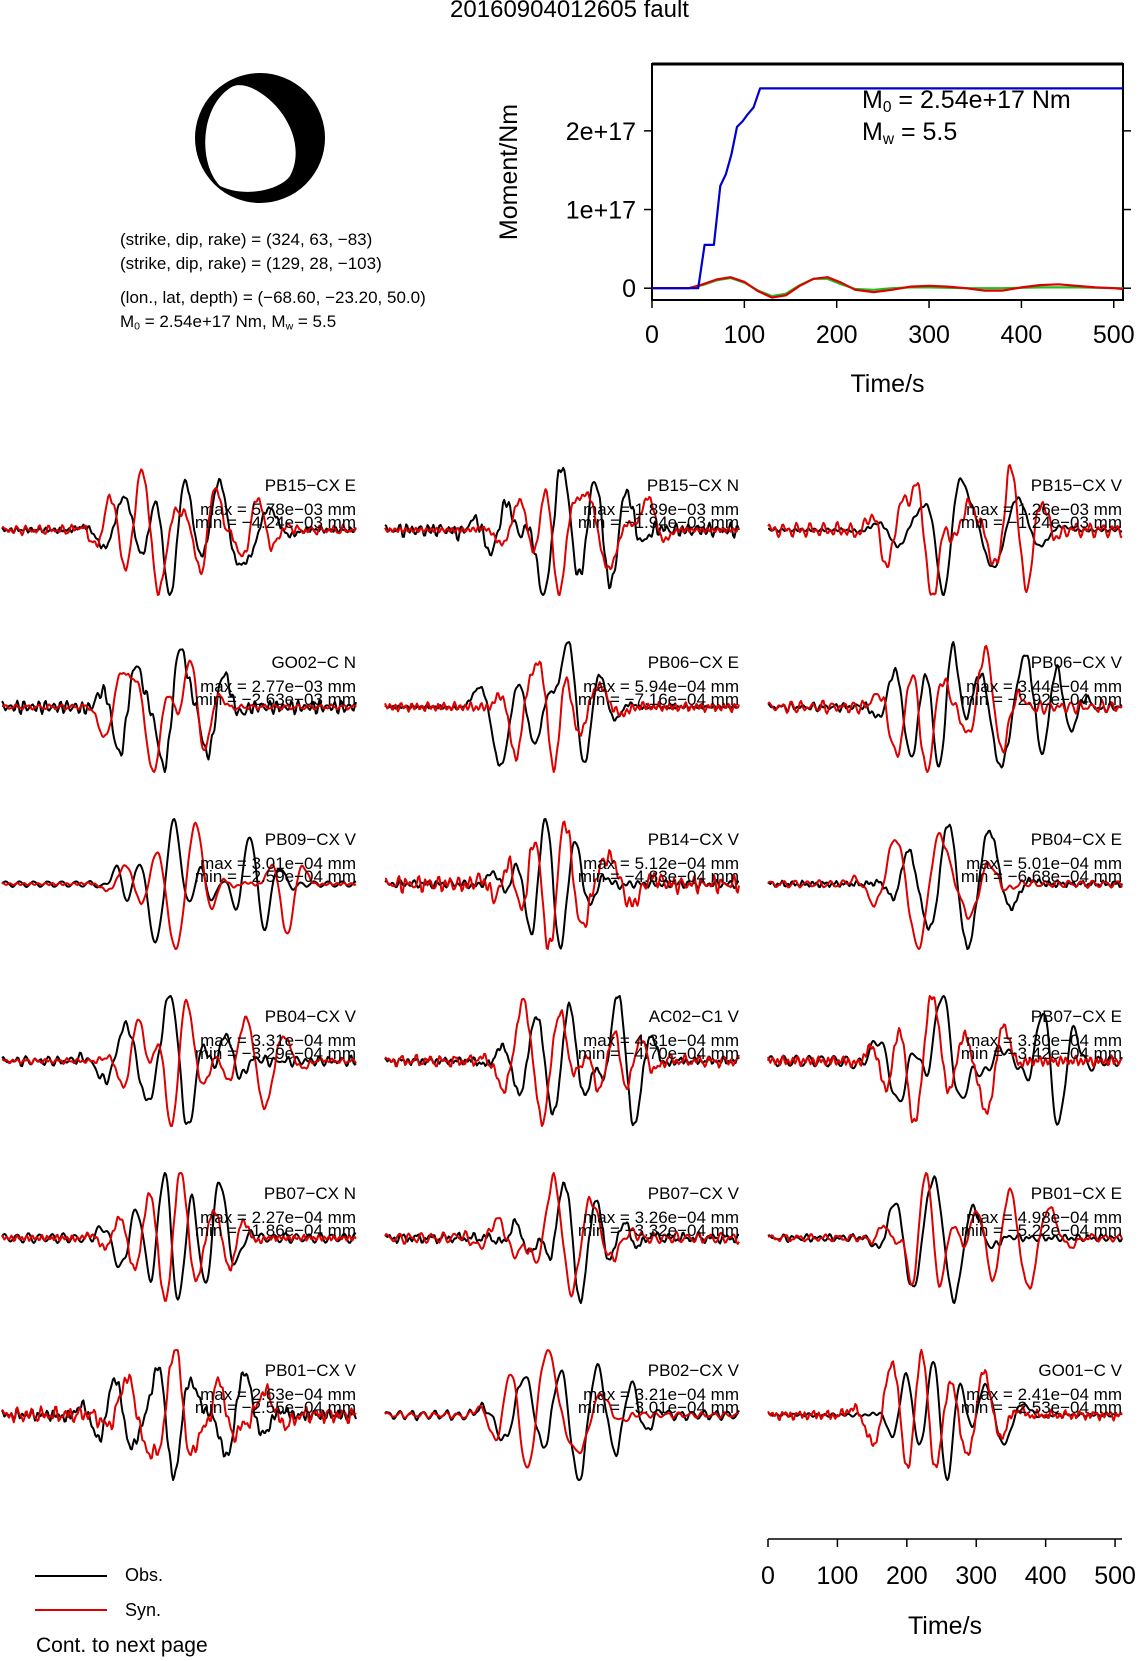 Image resolution: width=1139 pixels, height=1661 pixels. I want to click on beachball-dilatational, so click(250, 138).